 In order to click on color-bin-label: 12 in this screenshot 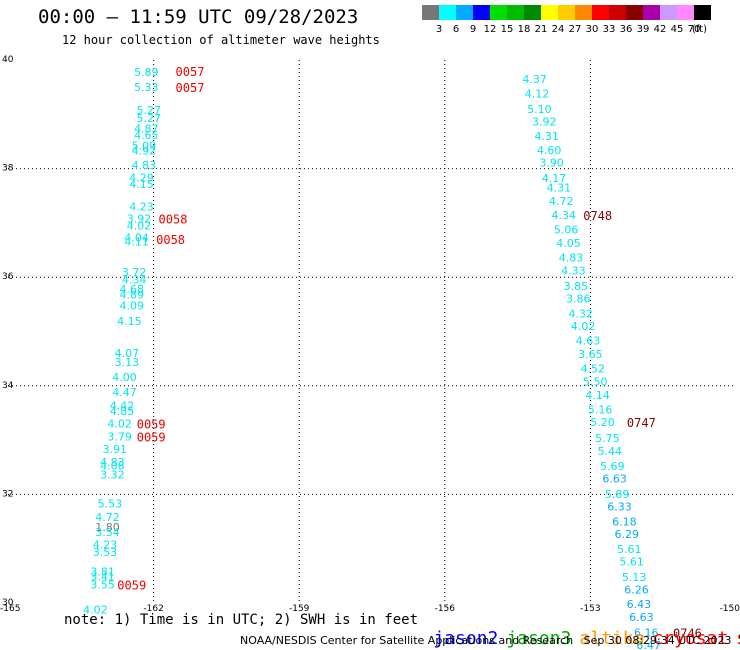, I will do `click(490, 29)`.